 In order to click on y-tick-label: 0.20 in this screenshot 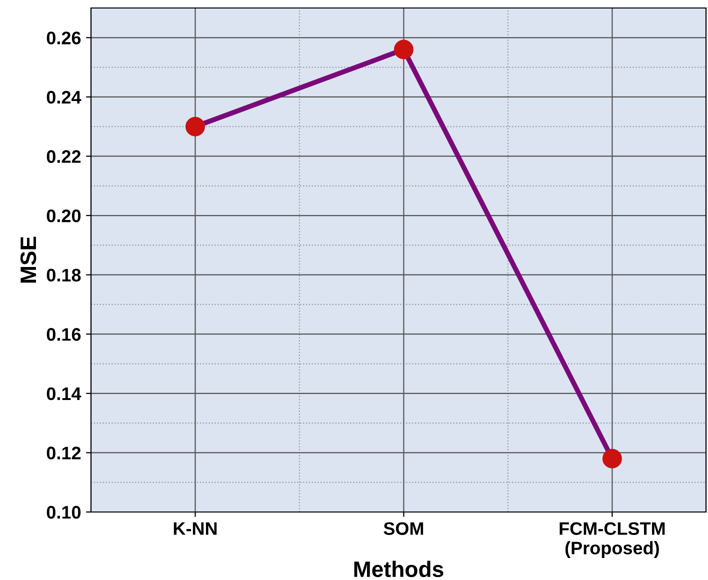, I will do `click(63, 215)`.